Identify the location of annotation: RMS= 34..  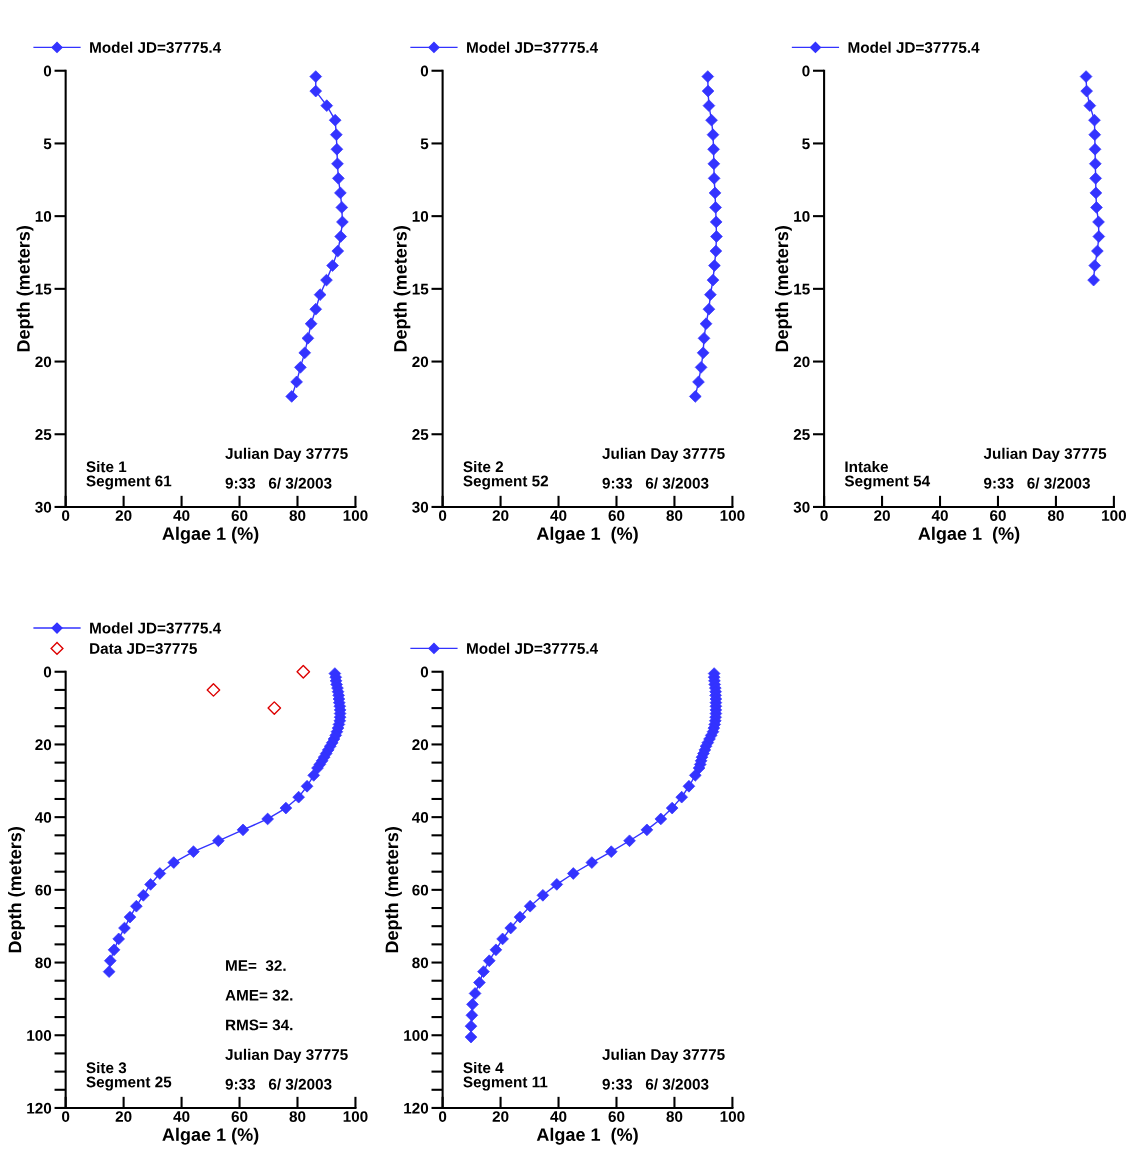
(259, 1025).